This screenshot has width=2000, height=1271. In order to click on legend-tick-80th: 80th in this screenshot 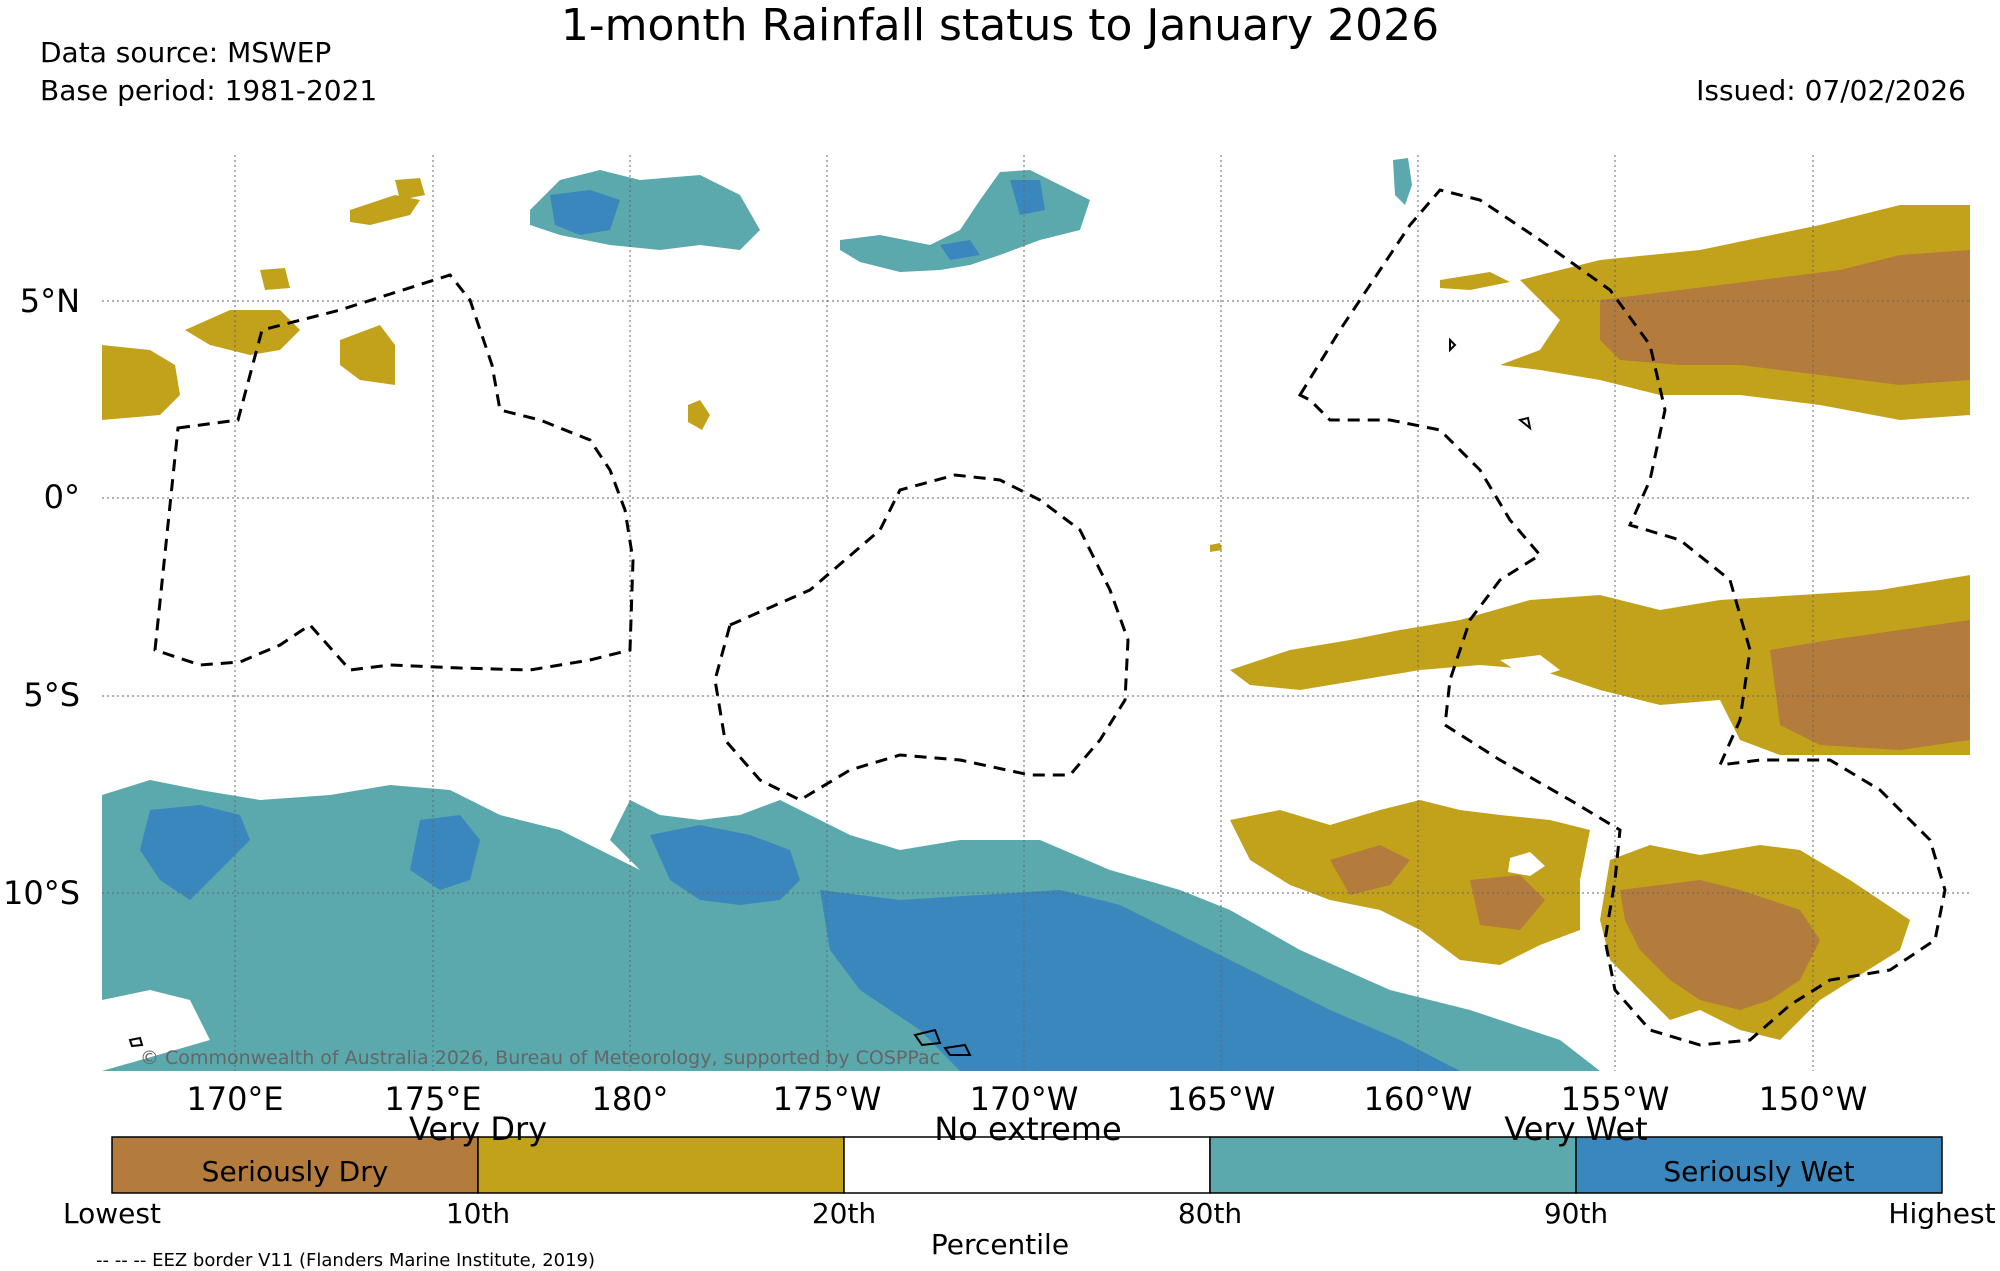, I will do `click(1210, 1213)`.